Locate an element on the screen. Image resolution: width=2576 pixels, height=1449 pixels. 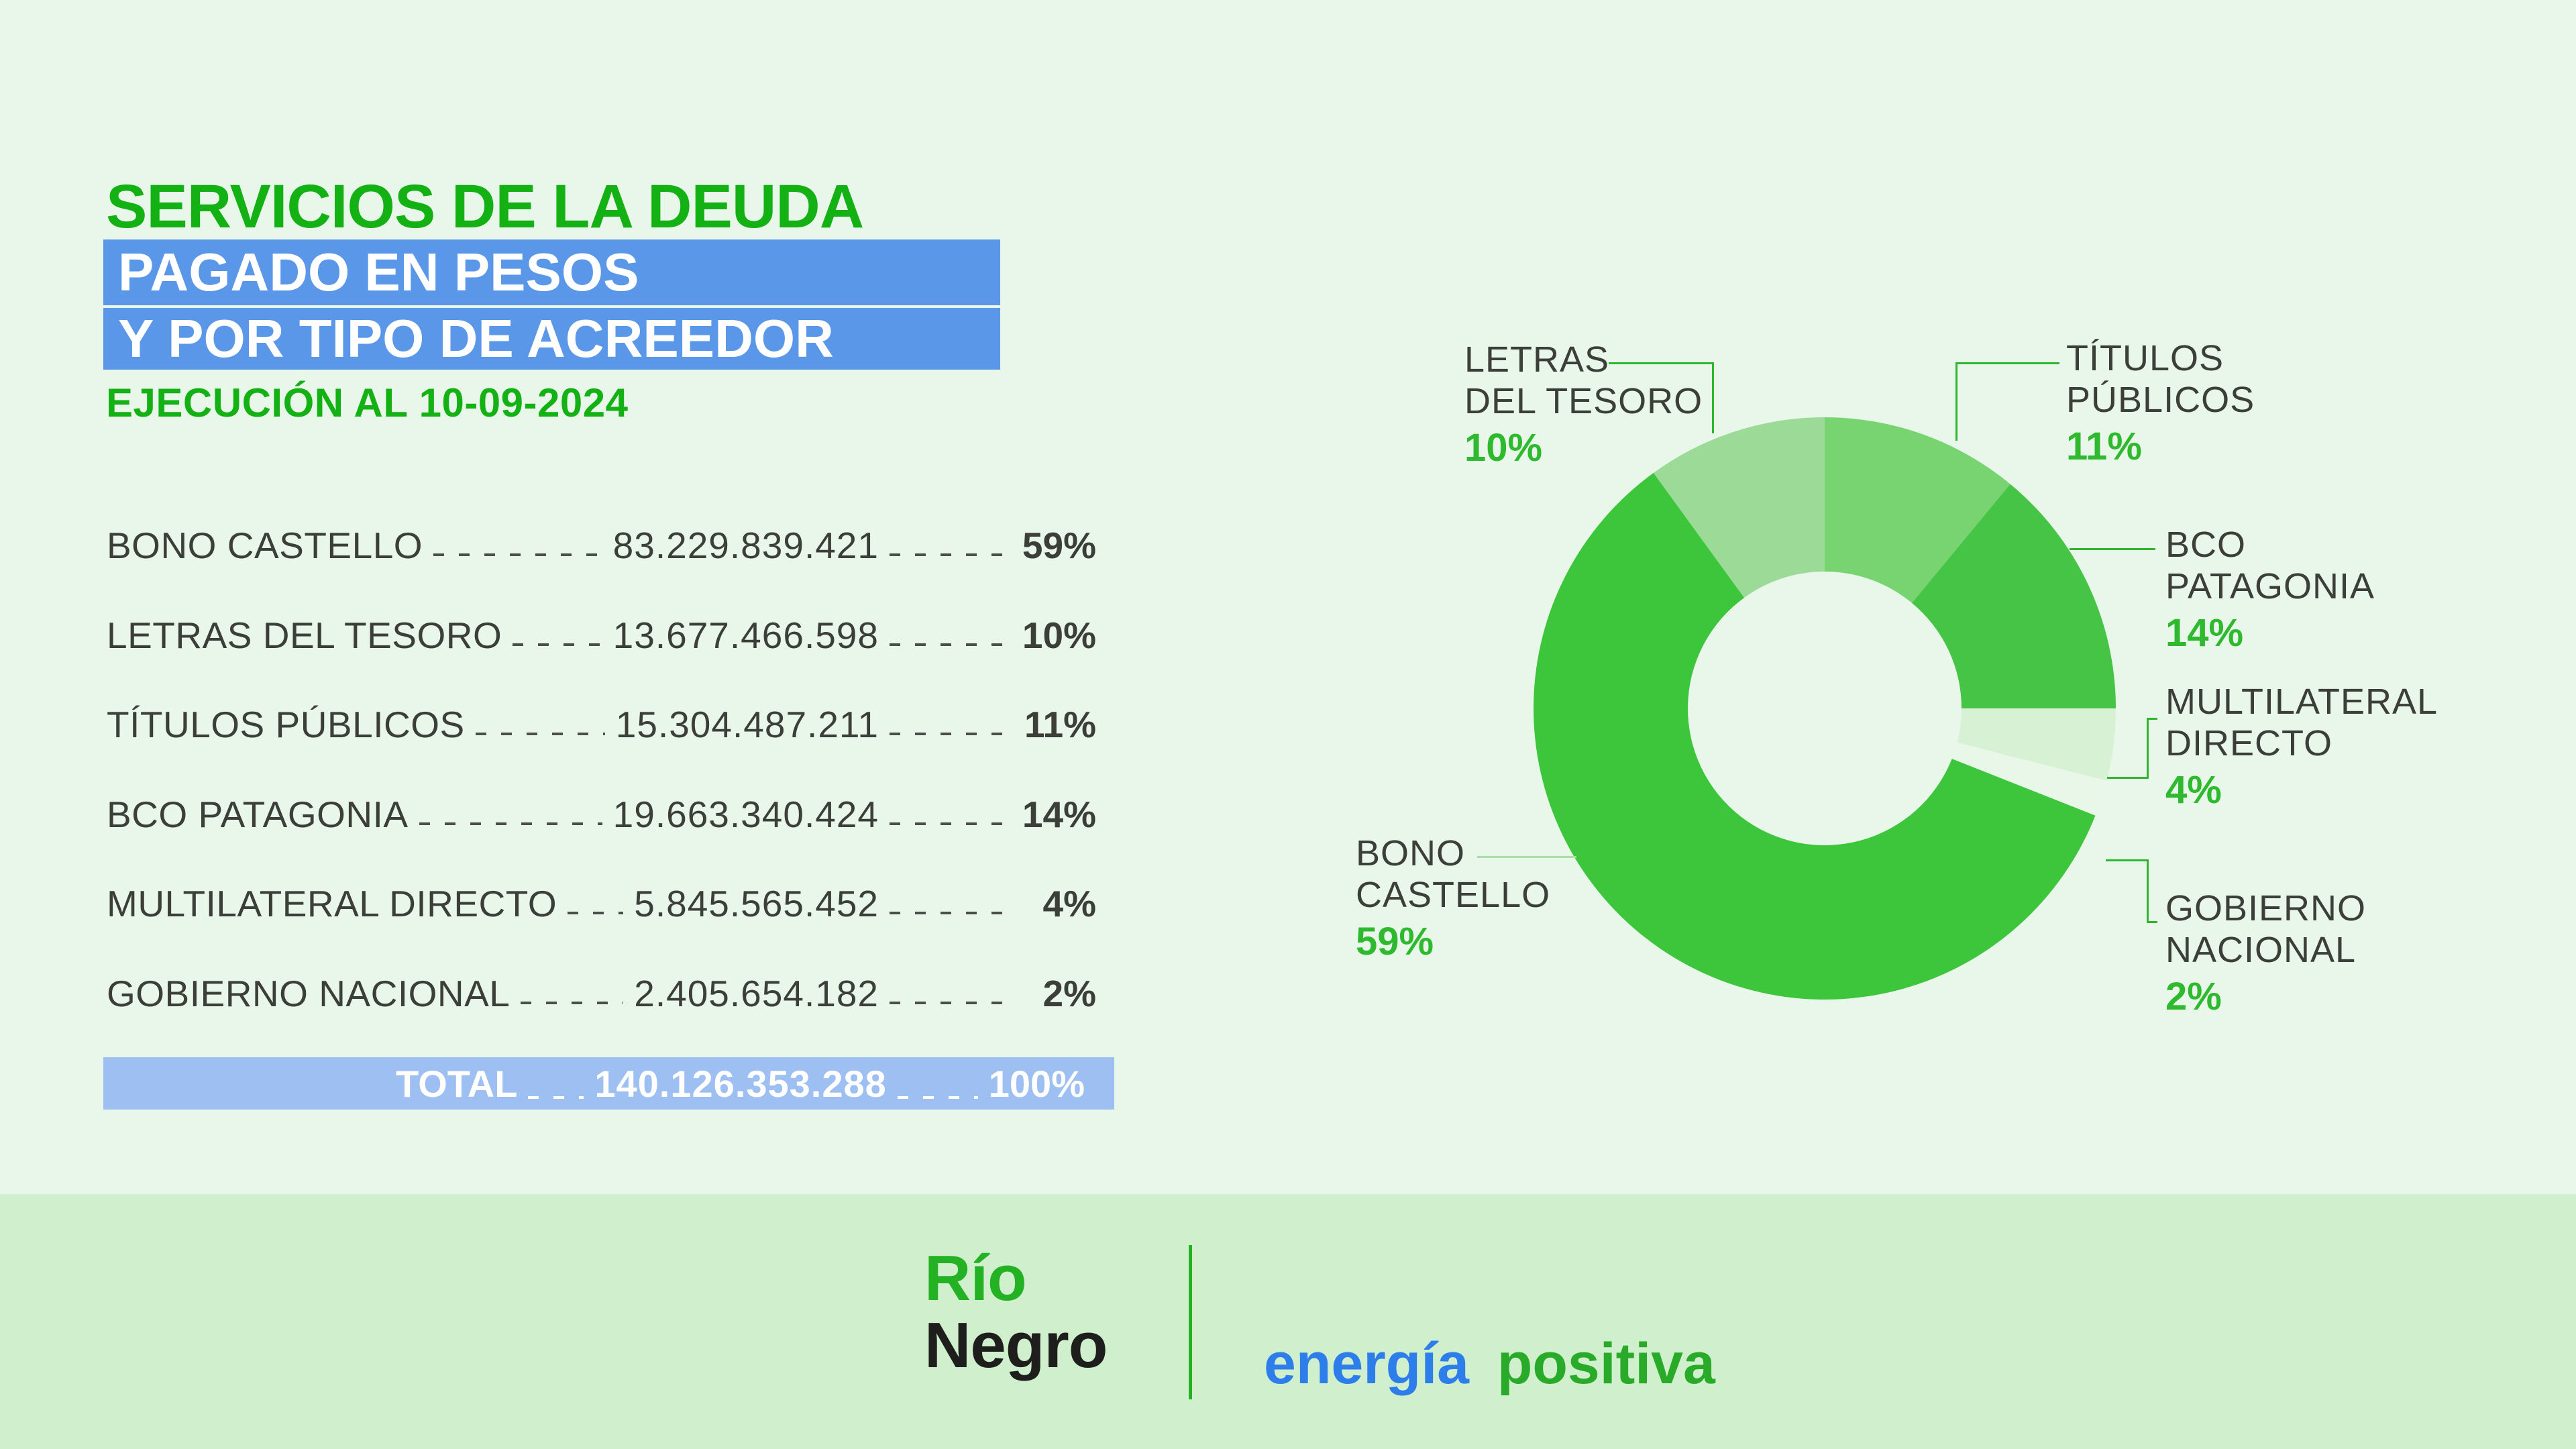
donut-slice-letras-del-tesoro is located at coordinates (1739, 507).